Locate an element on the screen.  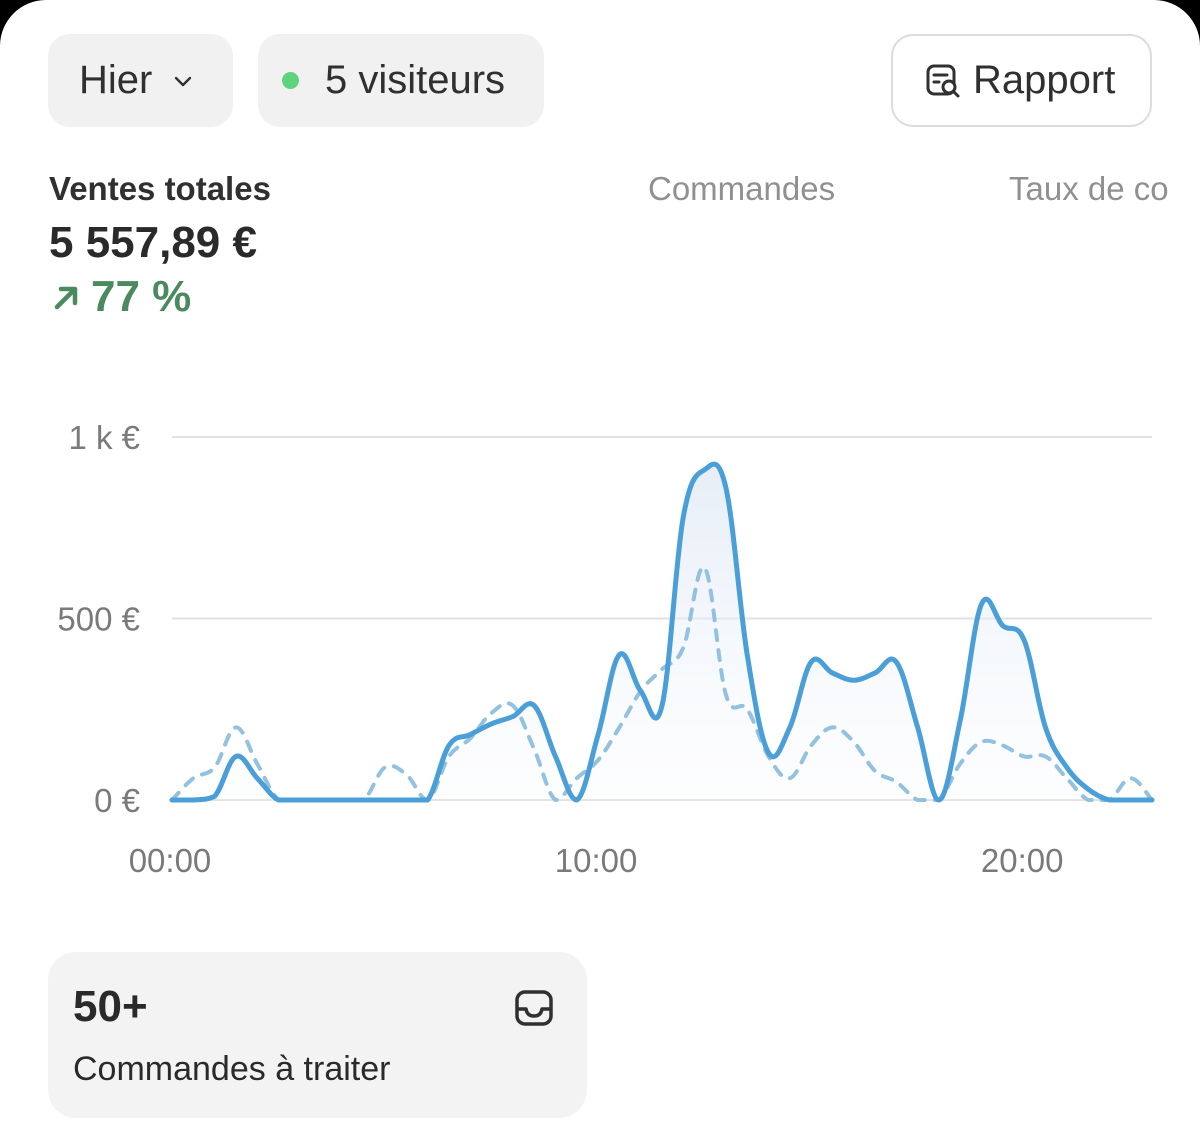
total-sales-change: 77 % is located at coordinates (120, 297).